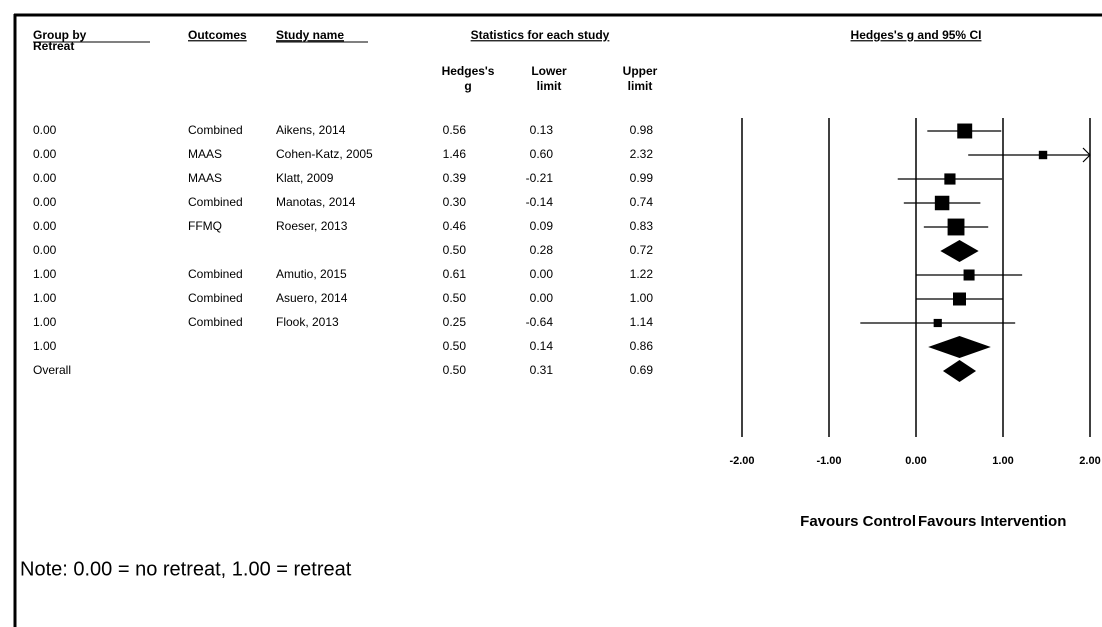  What do you see at coordinates (642, 154) in the screenshot?
I see `stat-cell: 2.32` at bounding box center [642, 154].